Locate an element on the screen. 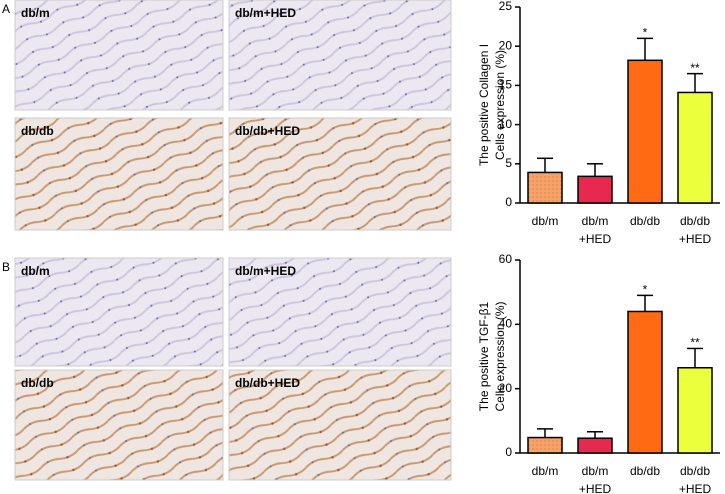  y-tick-label: 40 is located at coordinates (506, 324).